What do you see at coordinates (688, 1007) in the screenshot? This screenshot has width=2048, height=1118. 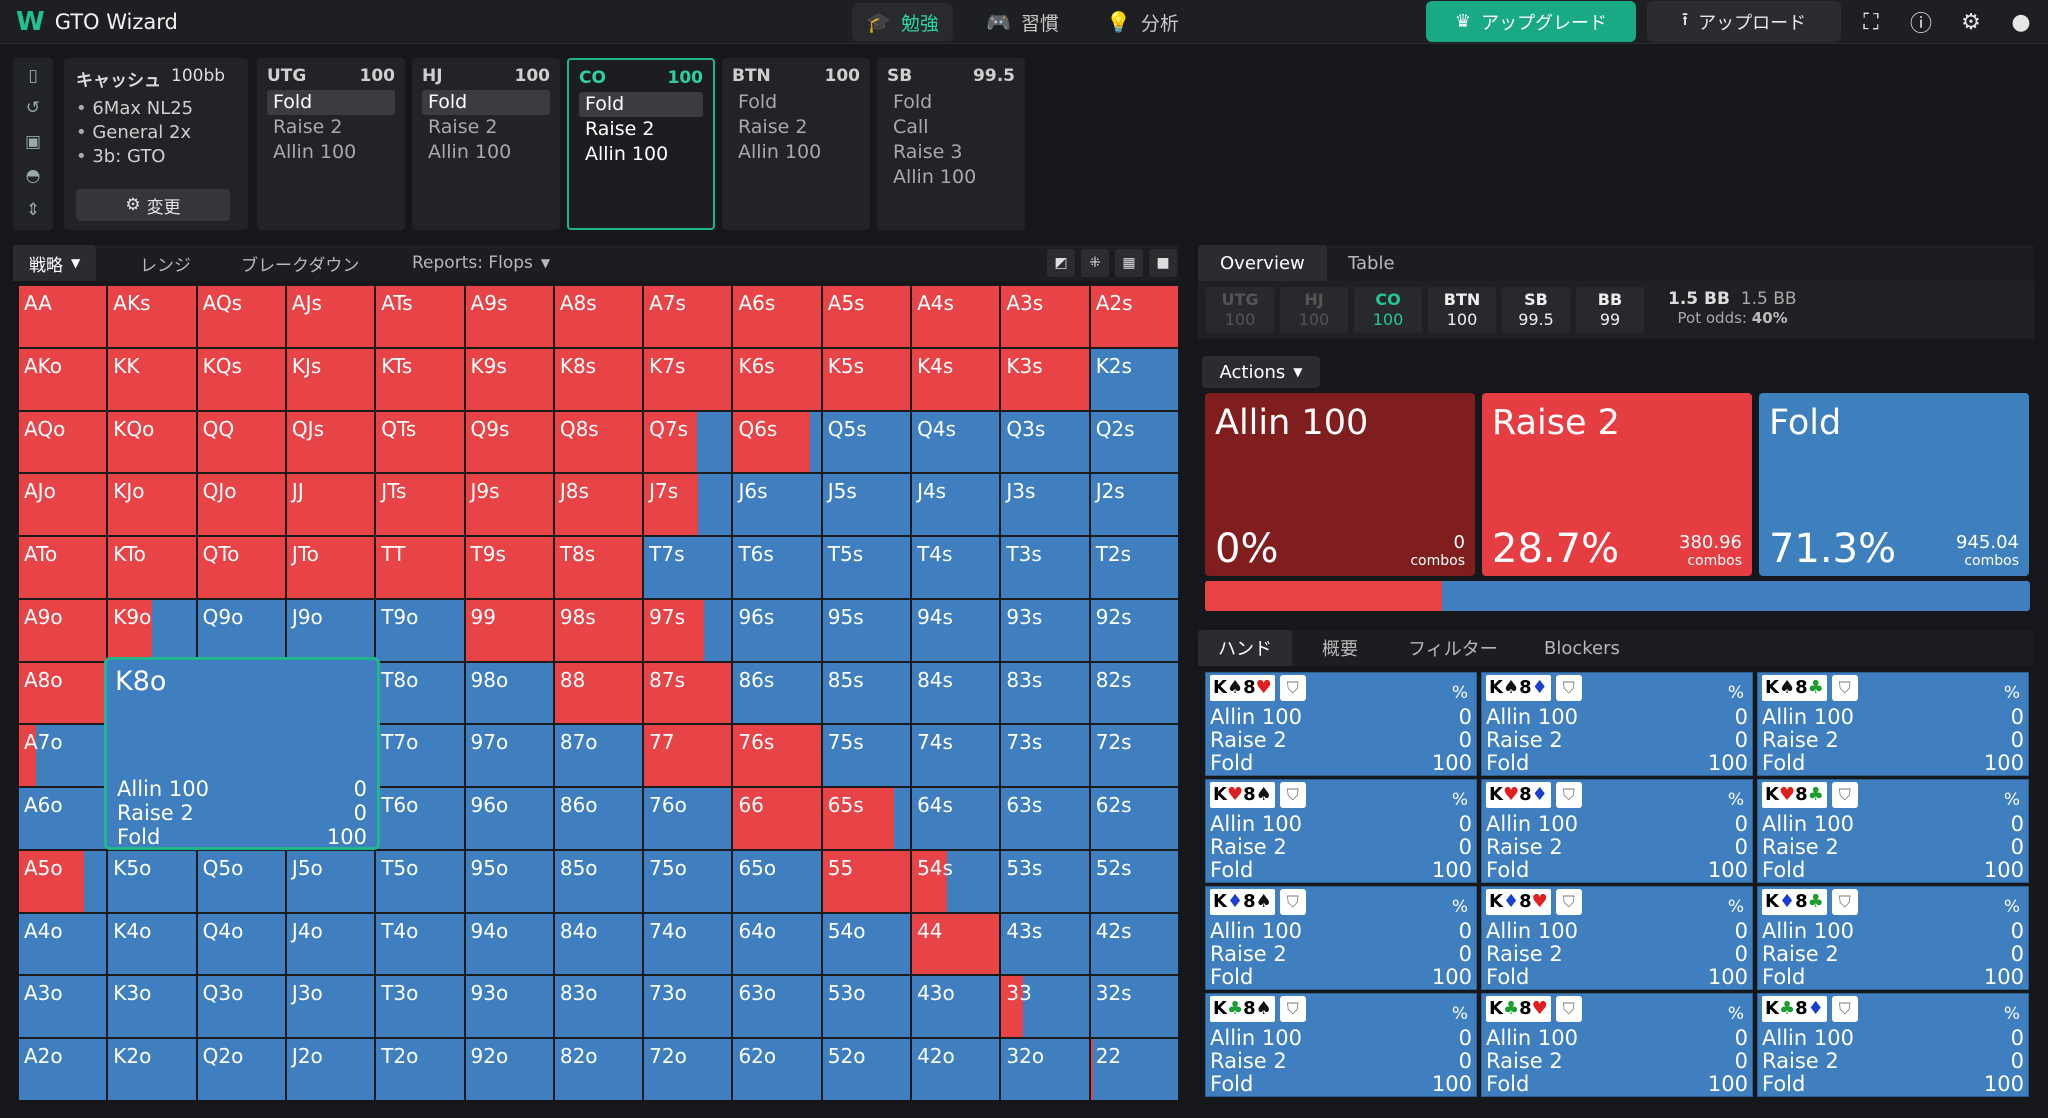 I see `hand-cell: 73o` at bounding box center [688, 1007].